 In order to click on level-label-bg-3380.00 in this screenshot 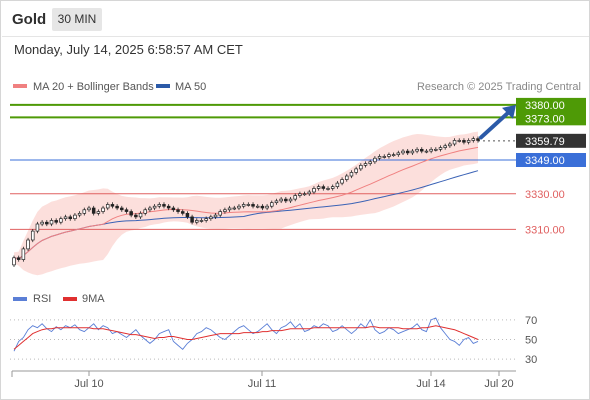, I will do `click(551, 104)`.